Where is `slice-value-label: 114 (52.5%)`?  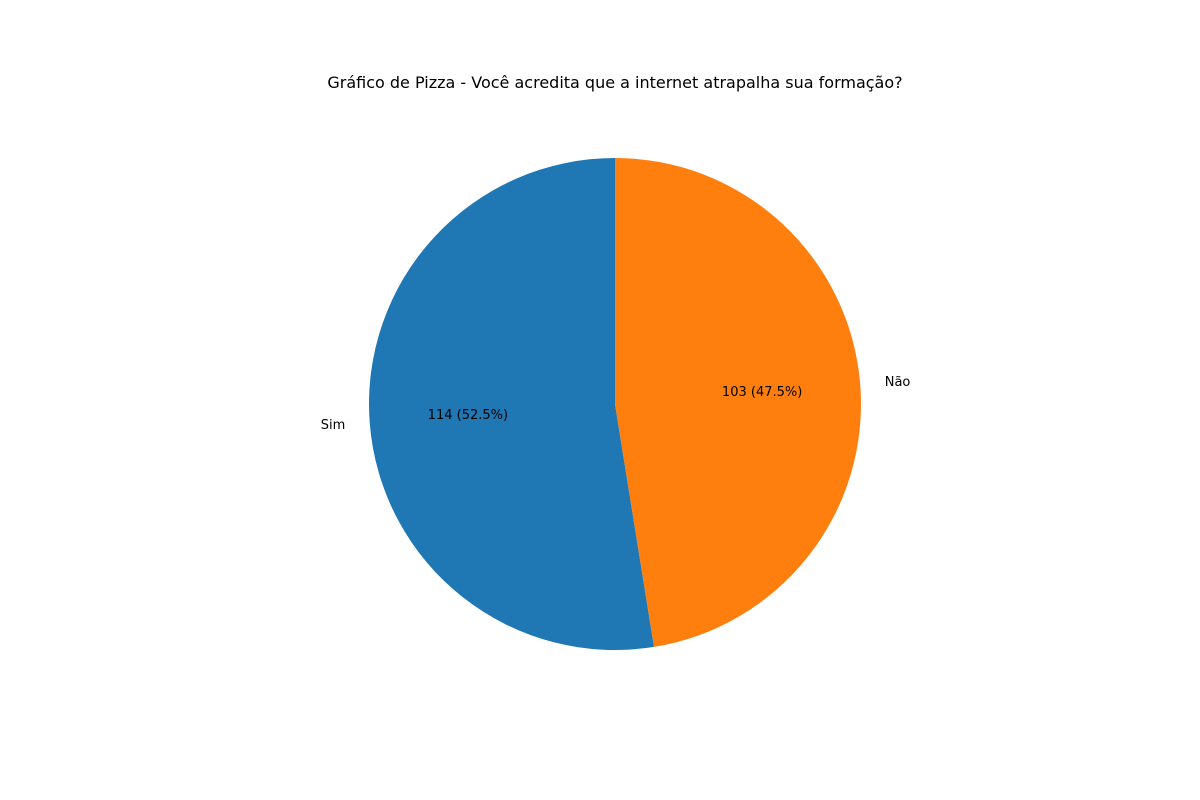 slice-value-label: 114 (52.5%) is located at coordinates (468, 415).